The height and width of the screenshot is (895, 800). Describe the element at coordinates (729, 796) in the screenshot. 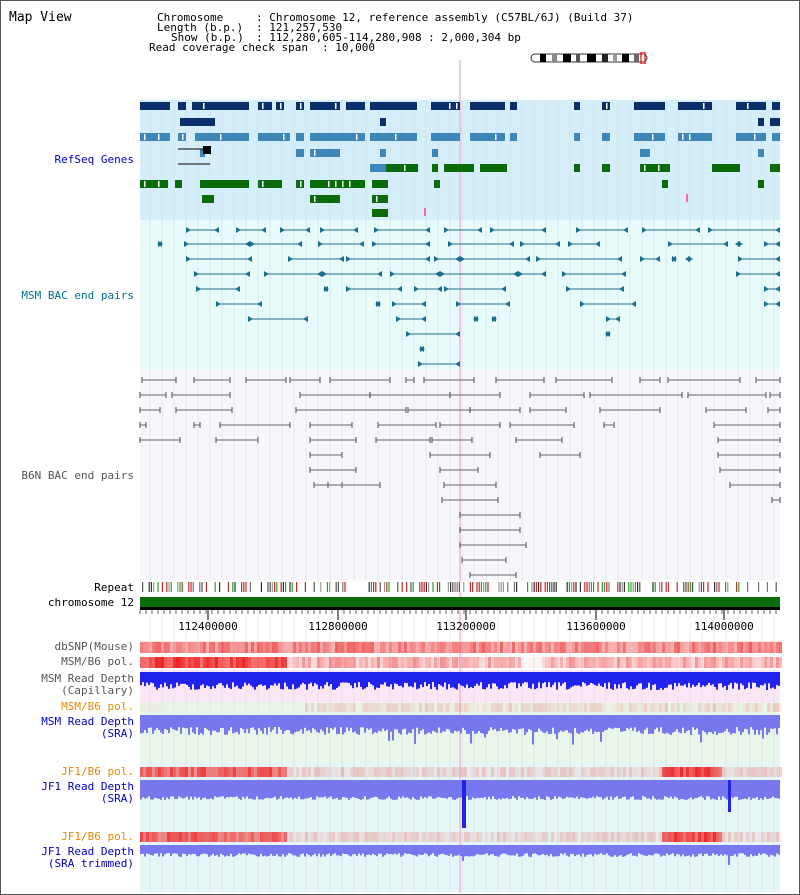

I see `jf1-sra-peak` at that location.